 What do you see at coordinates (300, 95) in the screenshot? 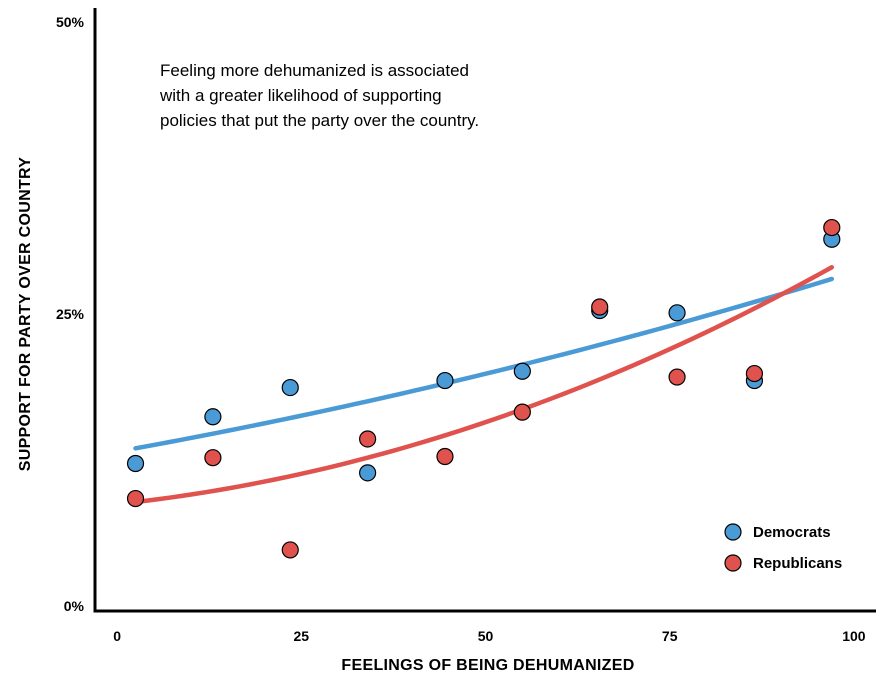
I see `annotation-line-2: with a greater likelihood of supporting` at bounding box center [300, 95].